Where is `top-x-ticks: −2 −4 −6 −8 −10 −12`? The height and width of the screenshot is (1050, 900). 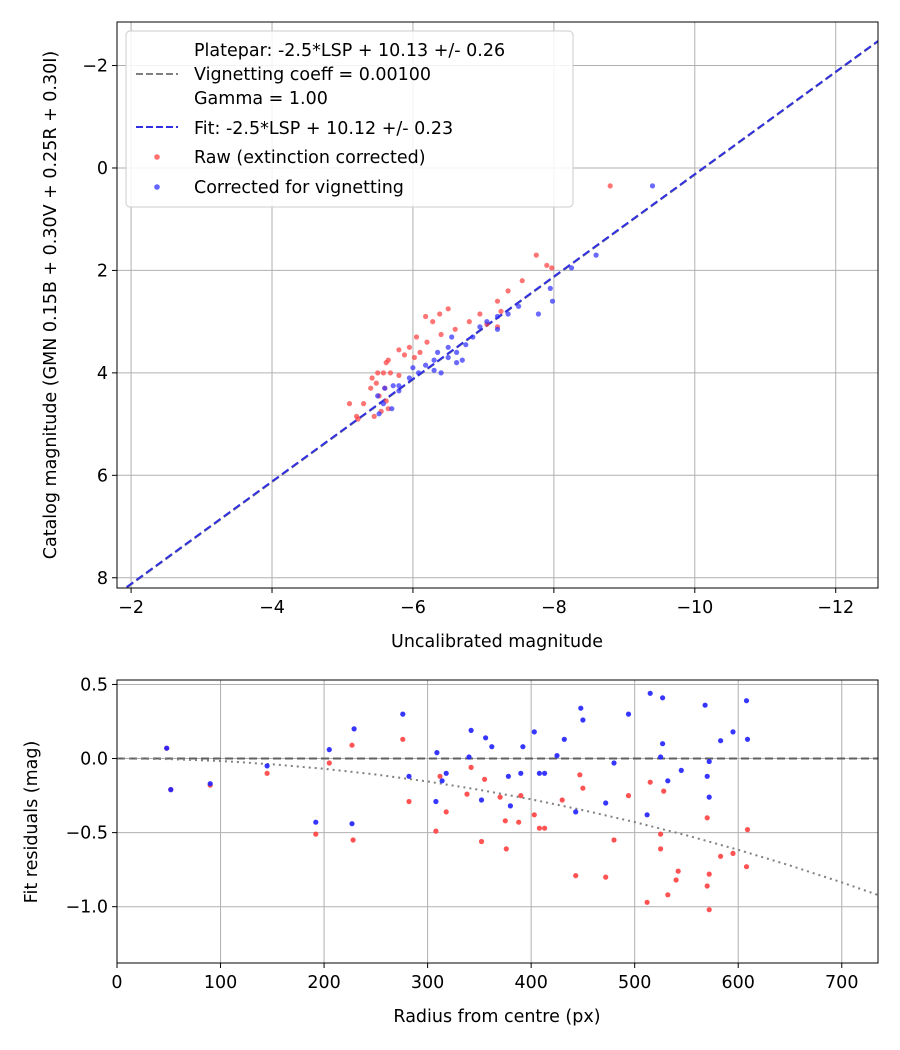
top-x-ticks: −2 −4 −6 −8 −10 −12 is located at coordinates (486, 603).